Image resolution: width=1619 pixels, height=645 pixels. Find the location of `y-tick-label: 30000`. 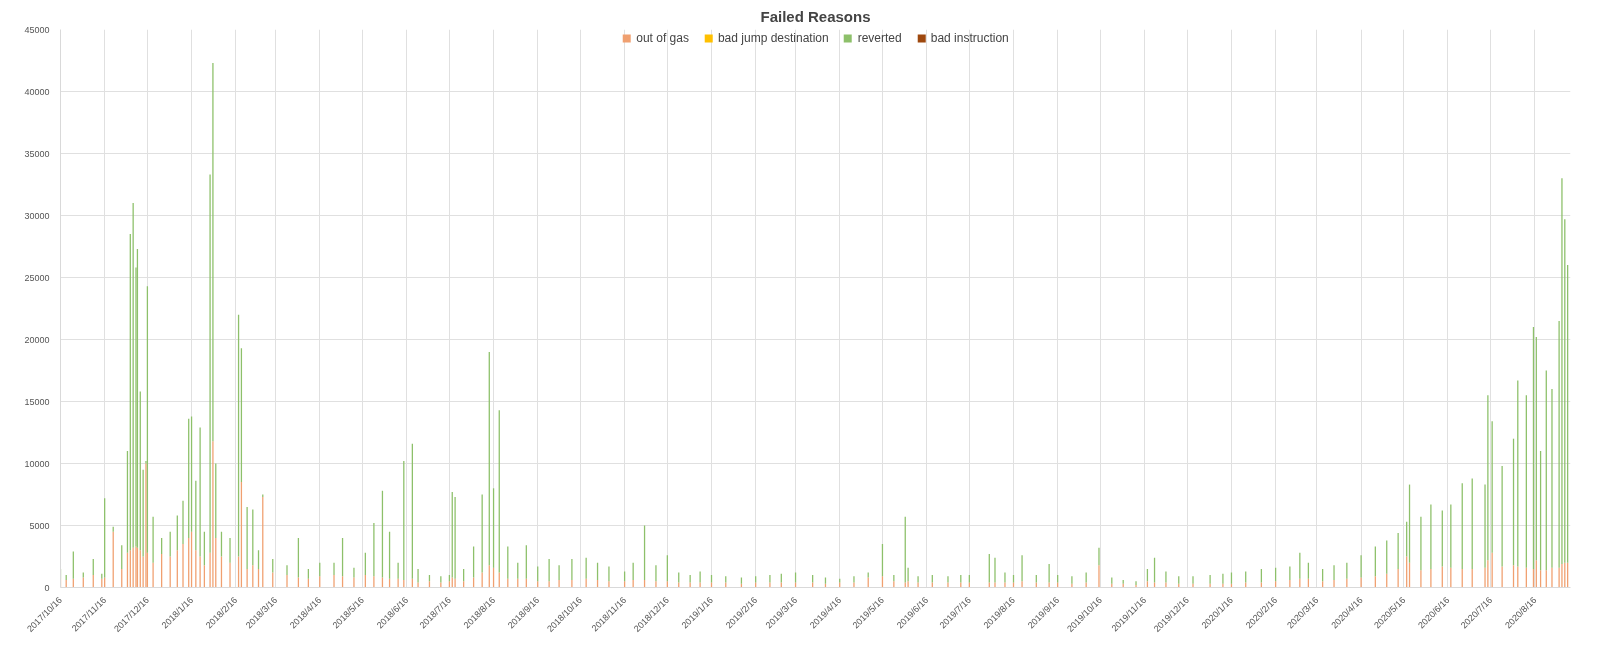

y-tick-label: 30000 is located at coordinates (37, 215).